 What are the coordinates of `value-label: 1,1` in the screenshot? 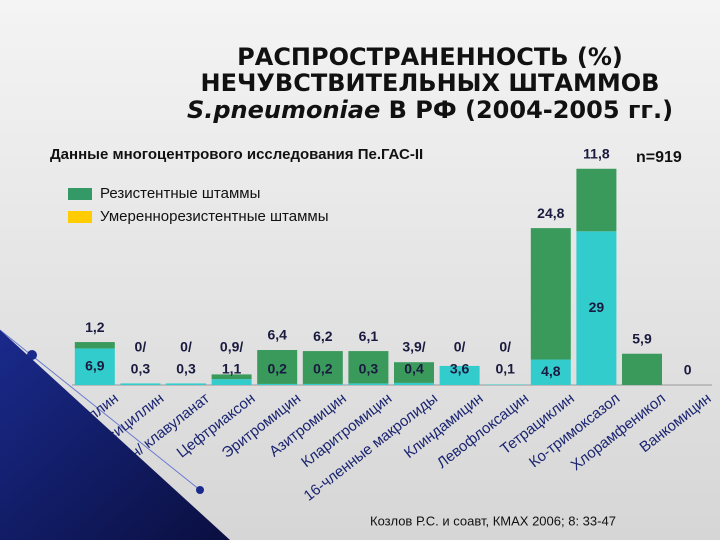 It's located at (232, 369).